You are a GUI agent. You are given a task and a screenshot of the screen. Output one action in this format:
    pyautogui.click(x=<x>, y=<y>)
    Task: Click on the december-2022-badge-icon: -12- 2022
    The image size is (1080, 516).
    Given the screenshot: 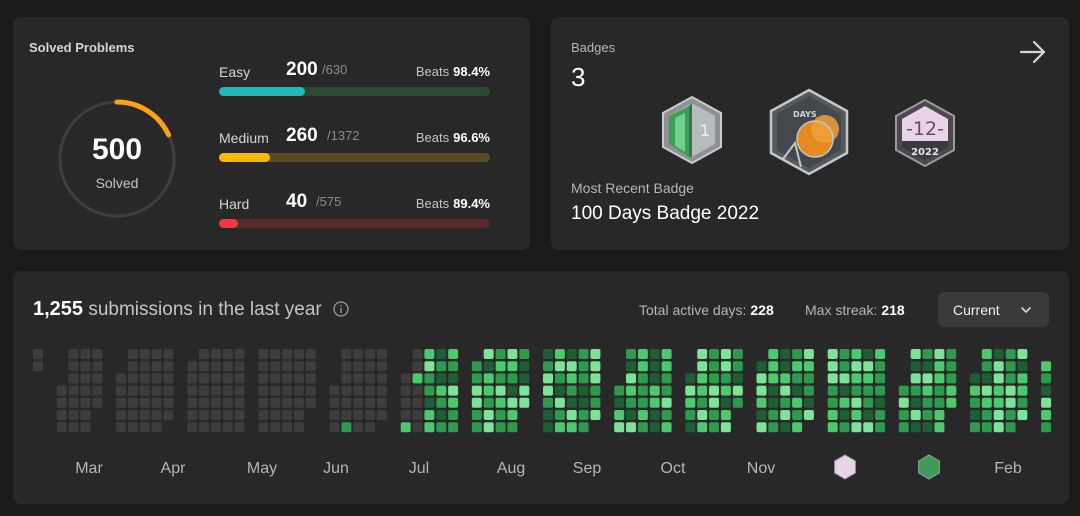 What is the action you would take?
    pyautogui.click(x=925, y=133)
    